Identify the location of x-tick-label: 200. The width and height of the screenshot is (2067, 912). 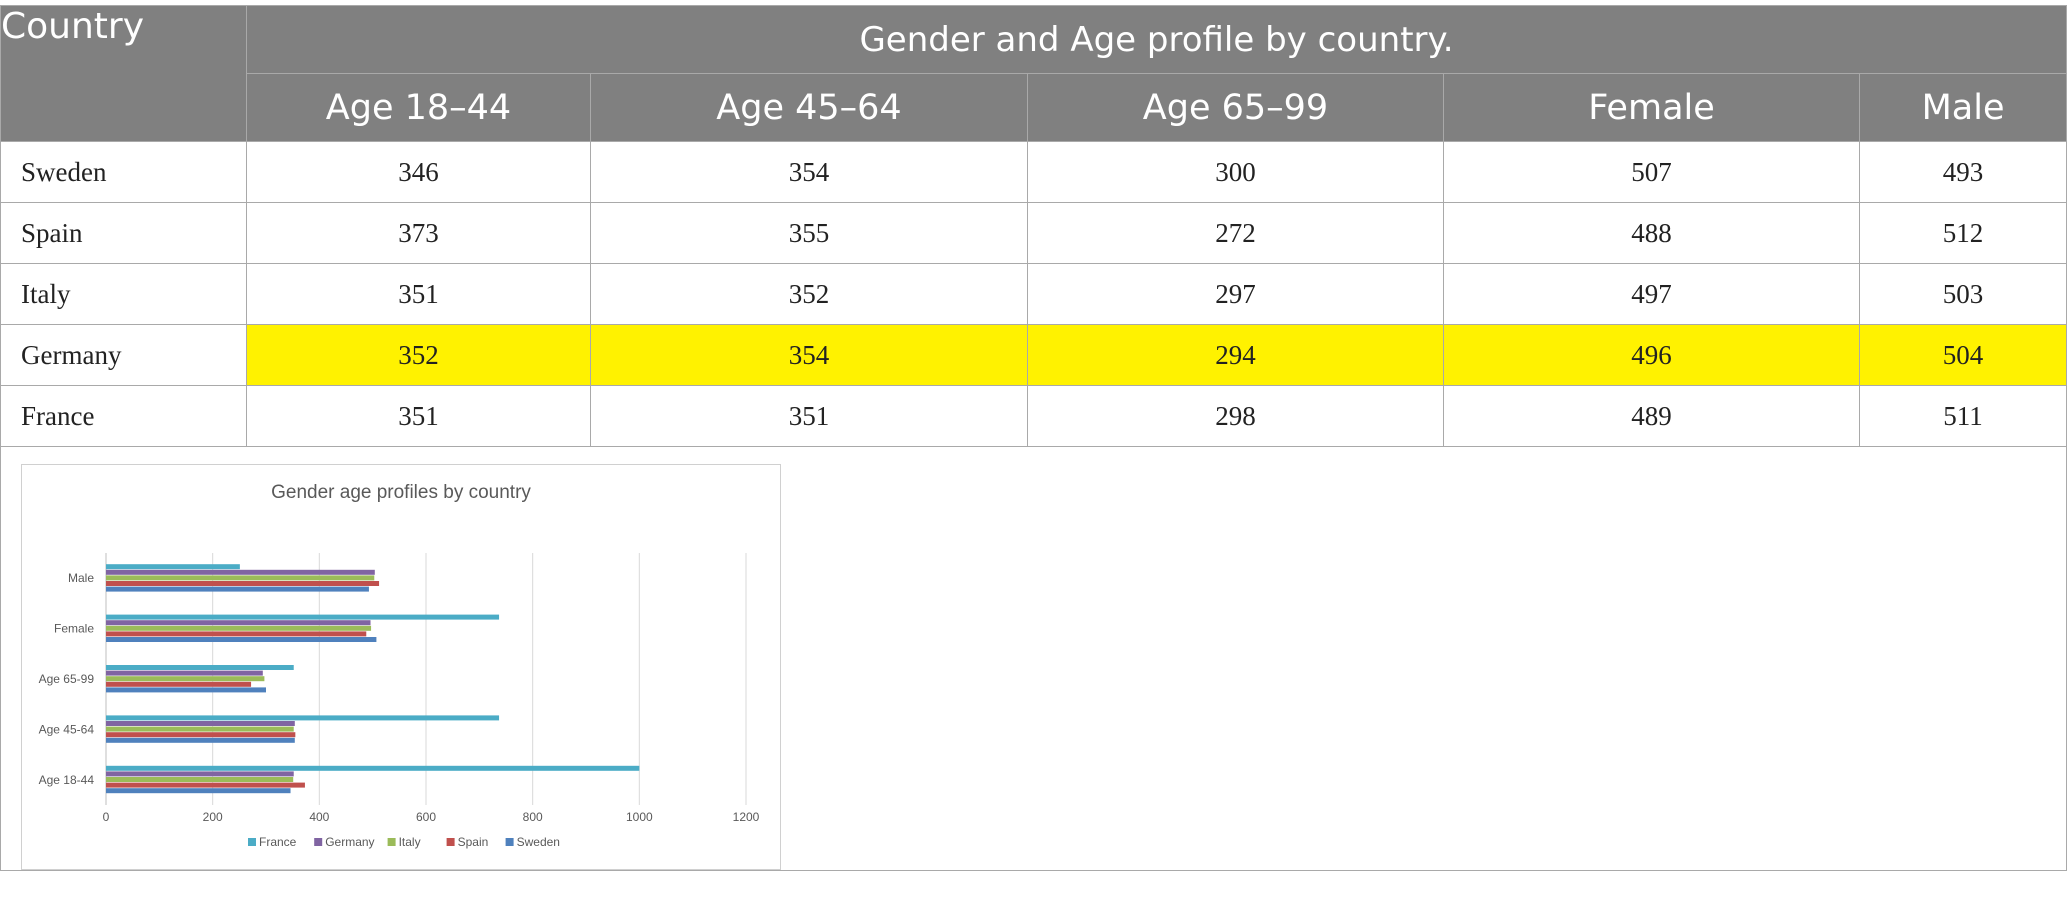
(213, 817).